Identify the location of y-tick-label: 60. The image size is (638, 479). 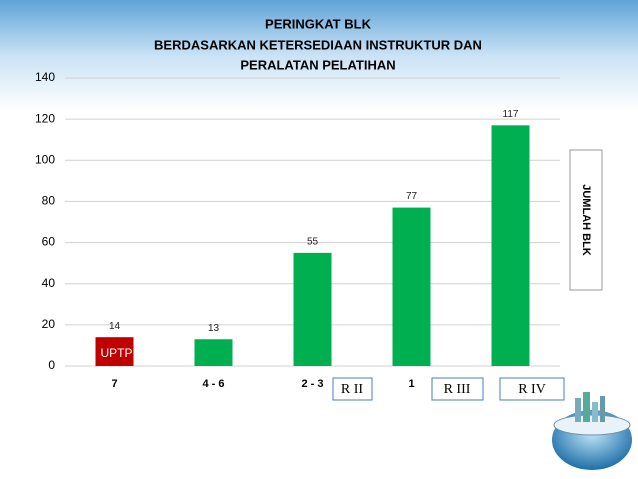
(49, 242).